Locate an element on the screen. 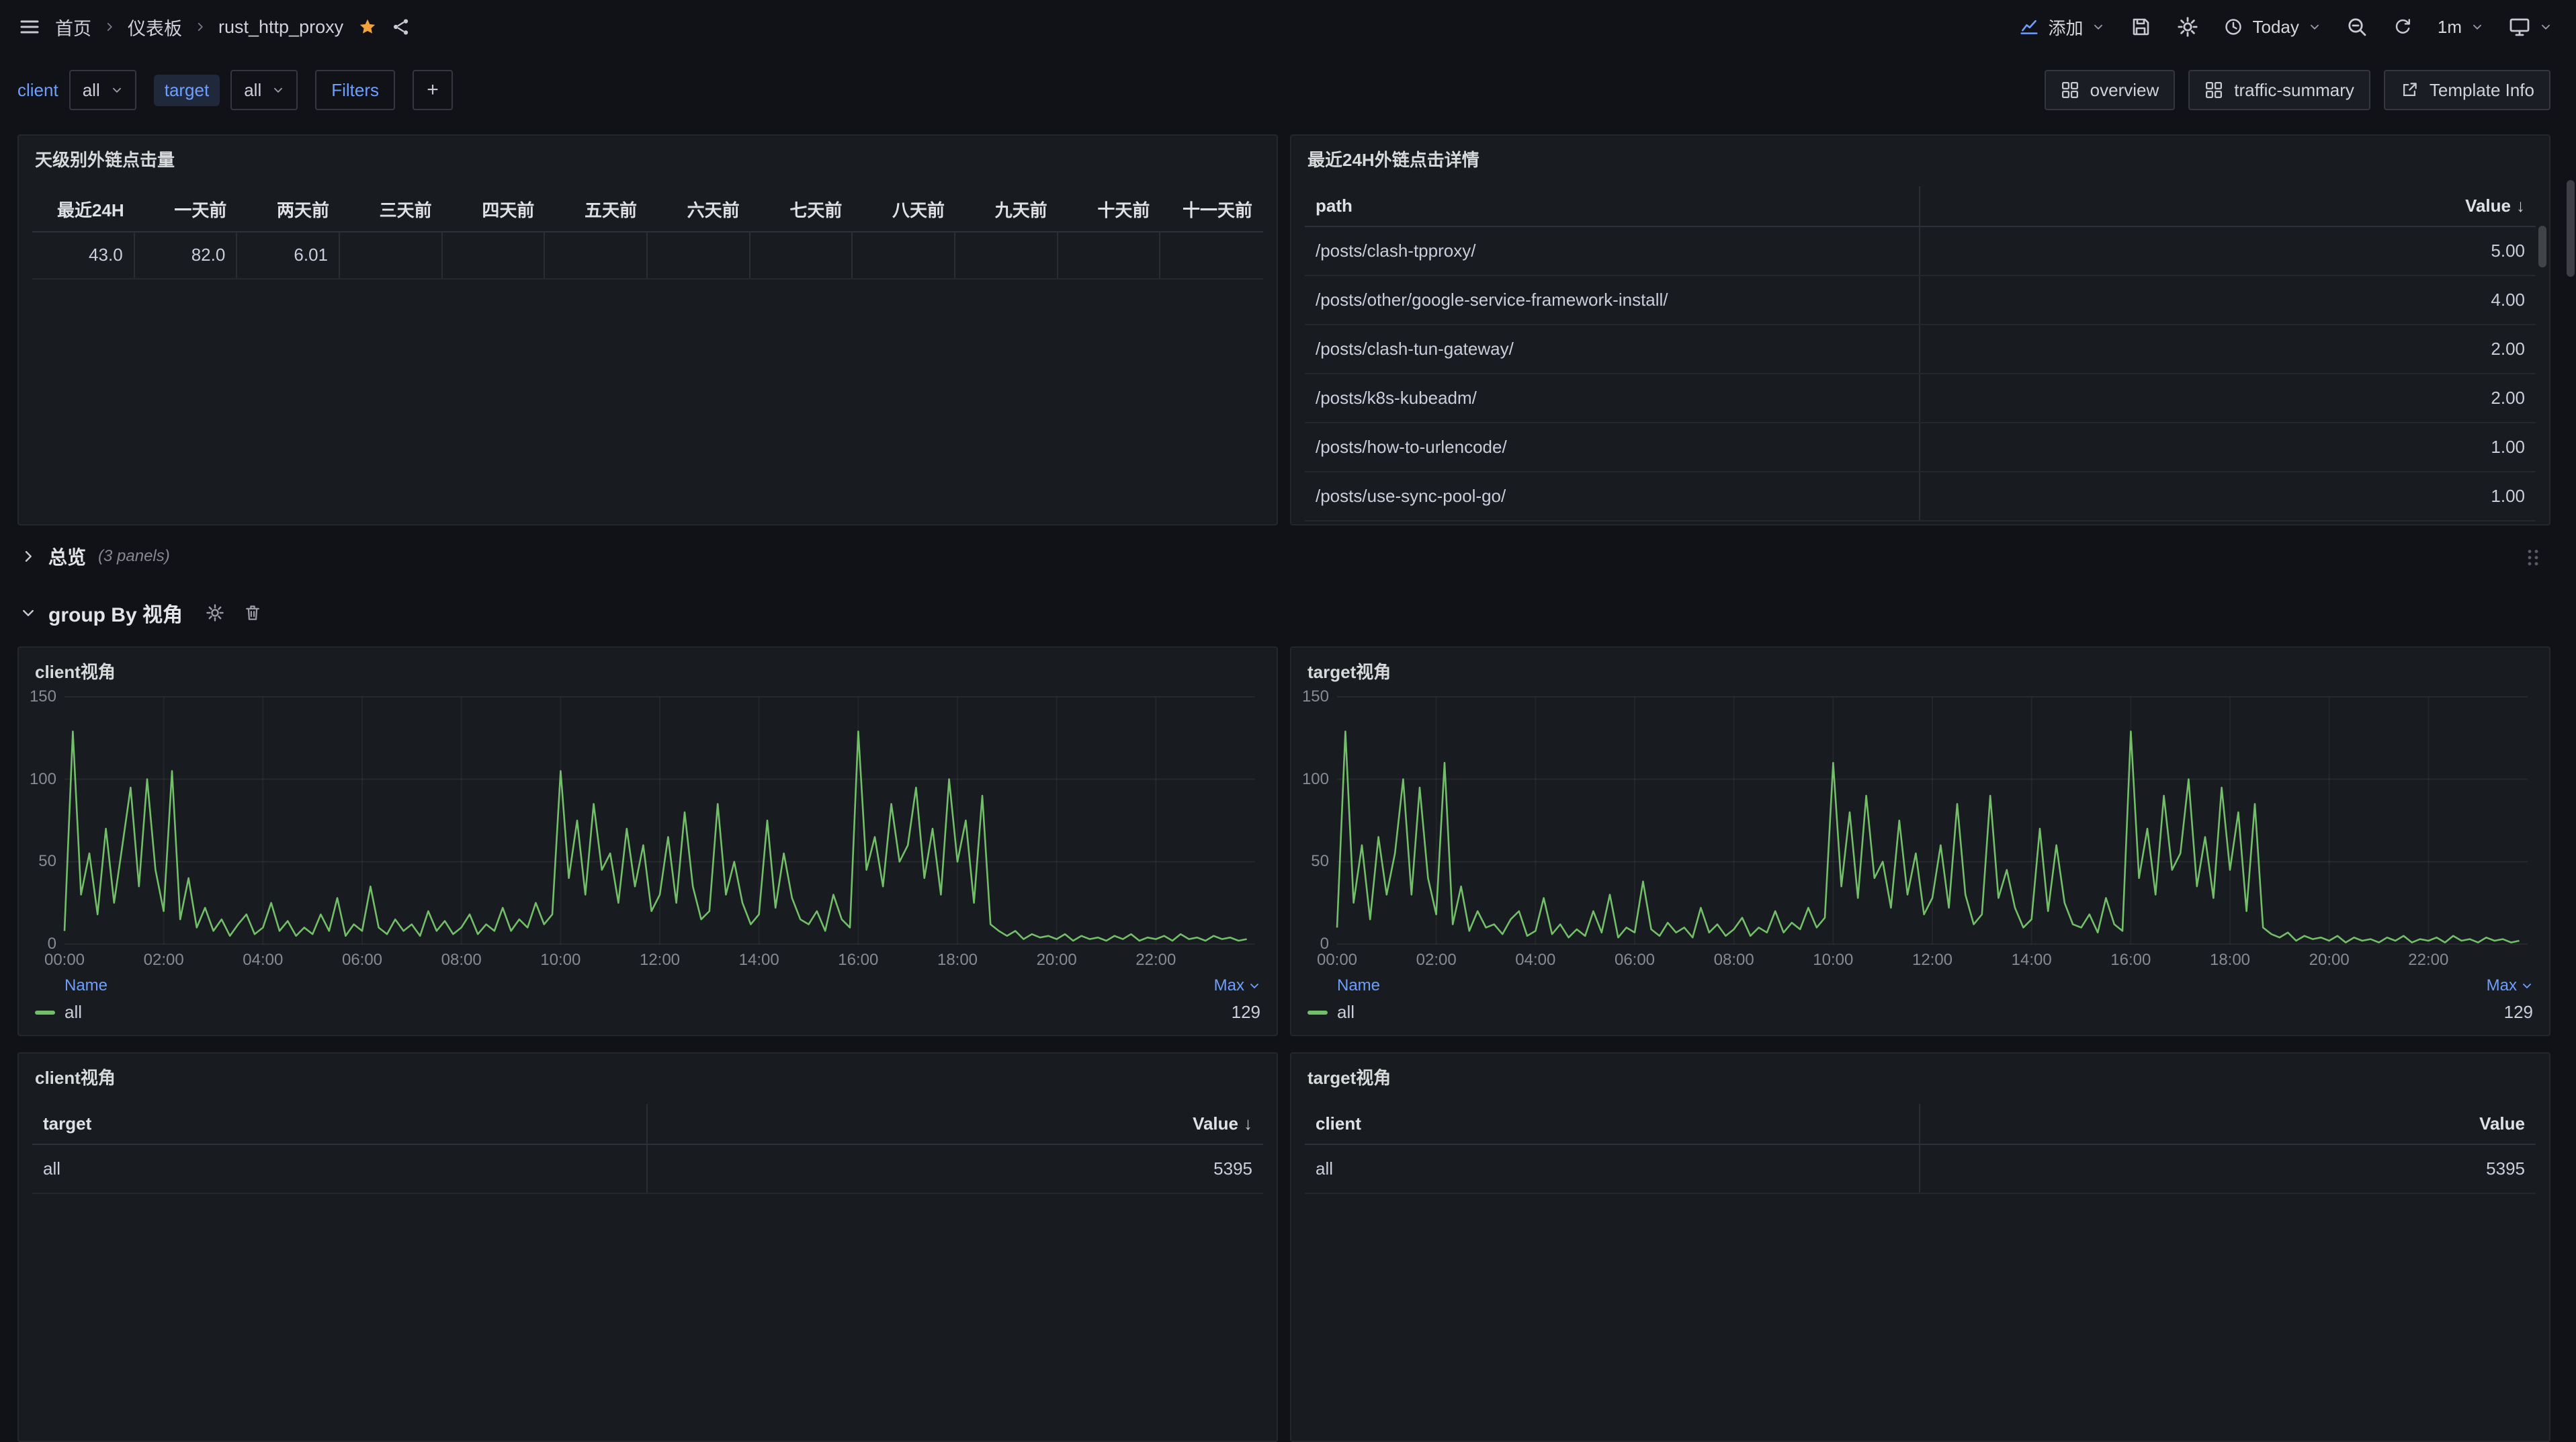 The height and width of the screenshot is (1442, 2576). share-icon is located at coordinates (401, 27).